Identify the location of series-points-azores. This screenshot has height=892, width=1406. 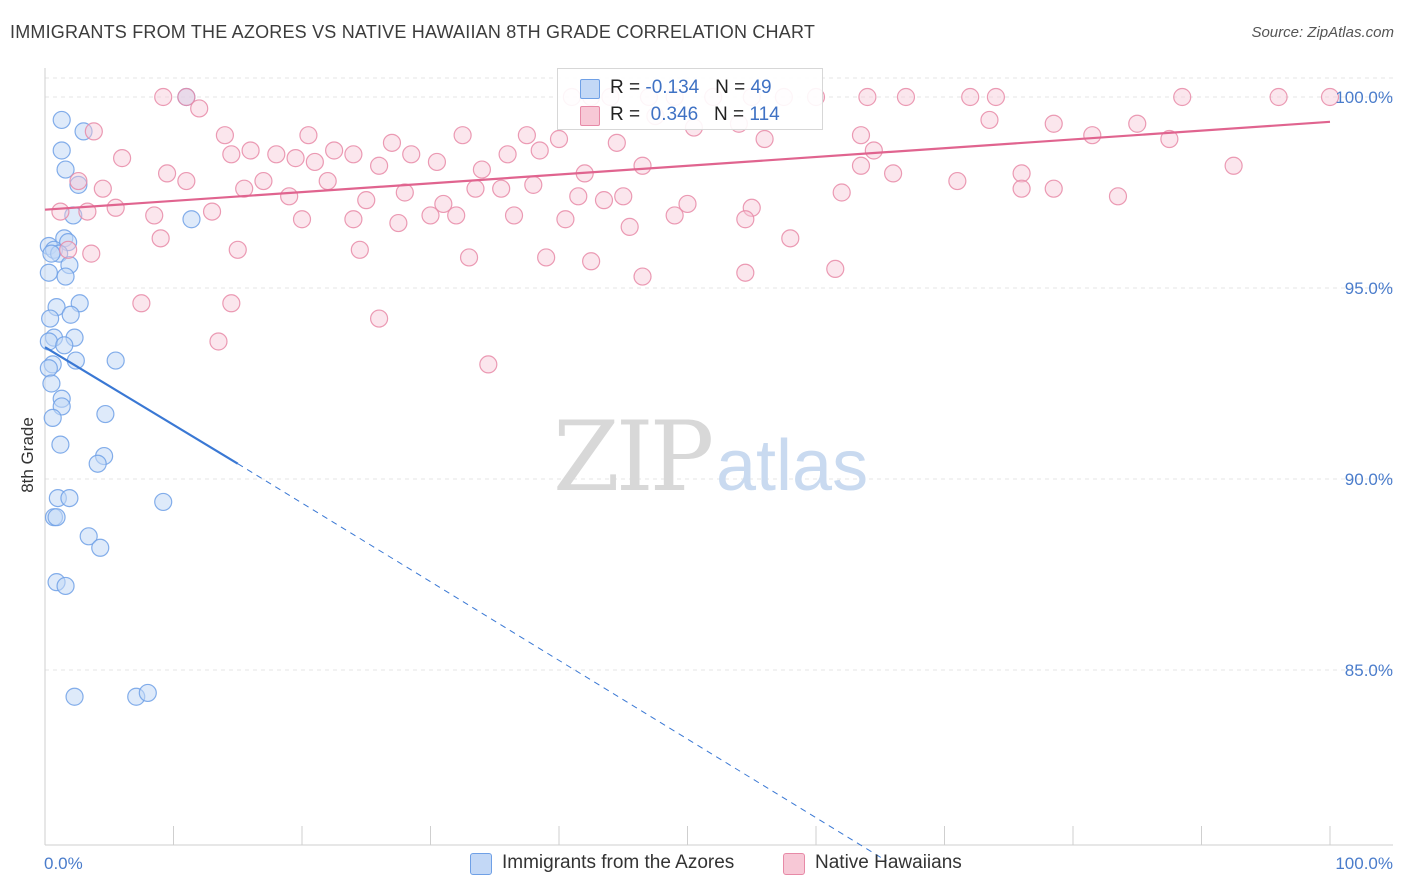
(120, 396).